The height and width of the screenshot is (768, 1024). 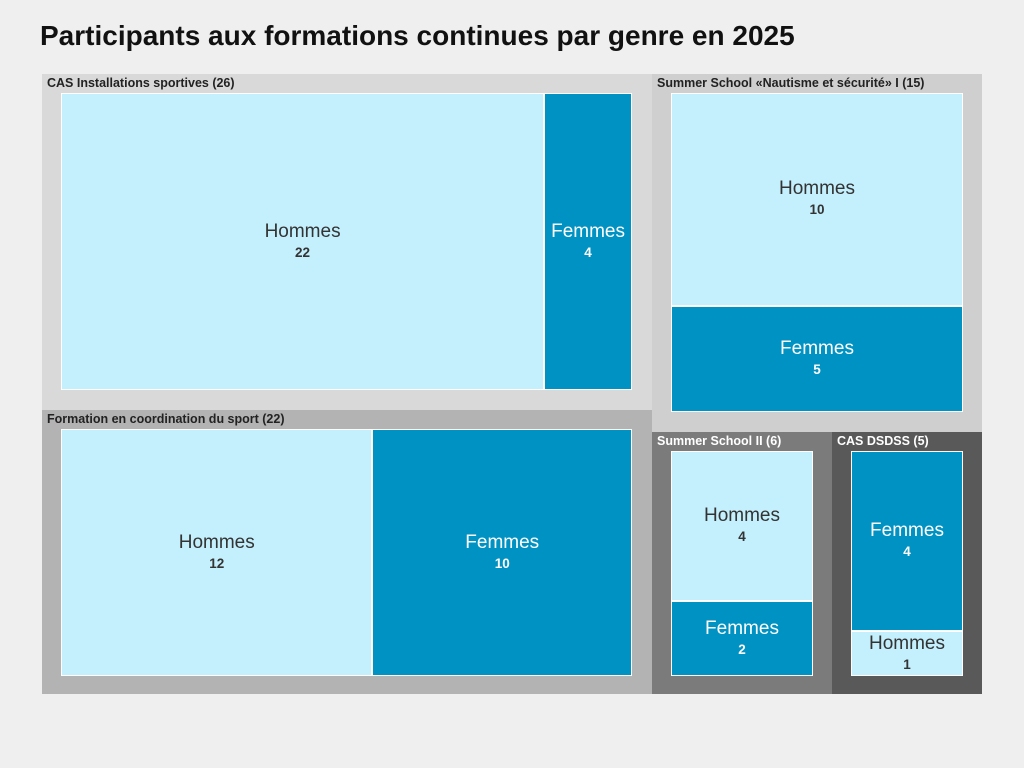 I want to click on treemap-cell-hommes: Hommes 10, so click(x=817, y=199).